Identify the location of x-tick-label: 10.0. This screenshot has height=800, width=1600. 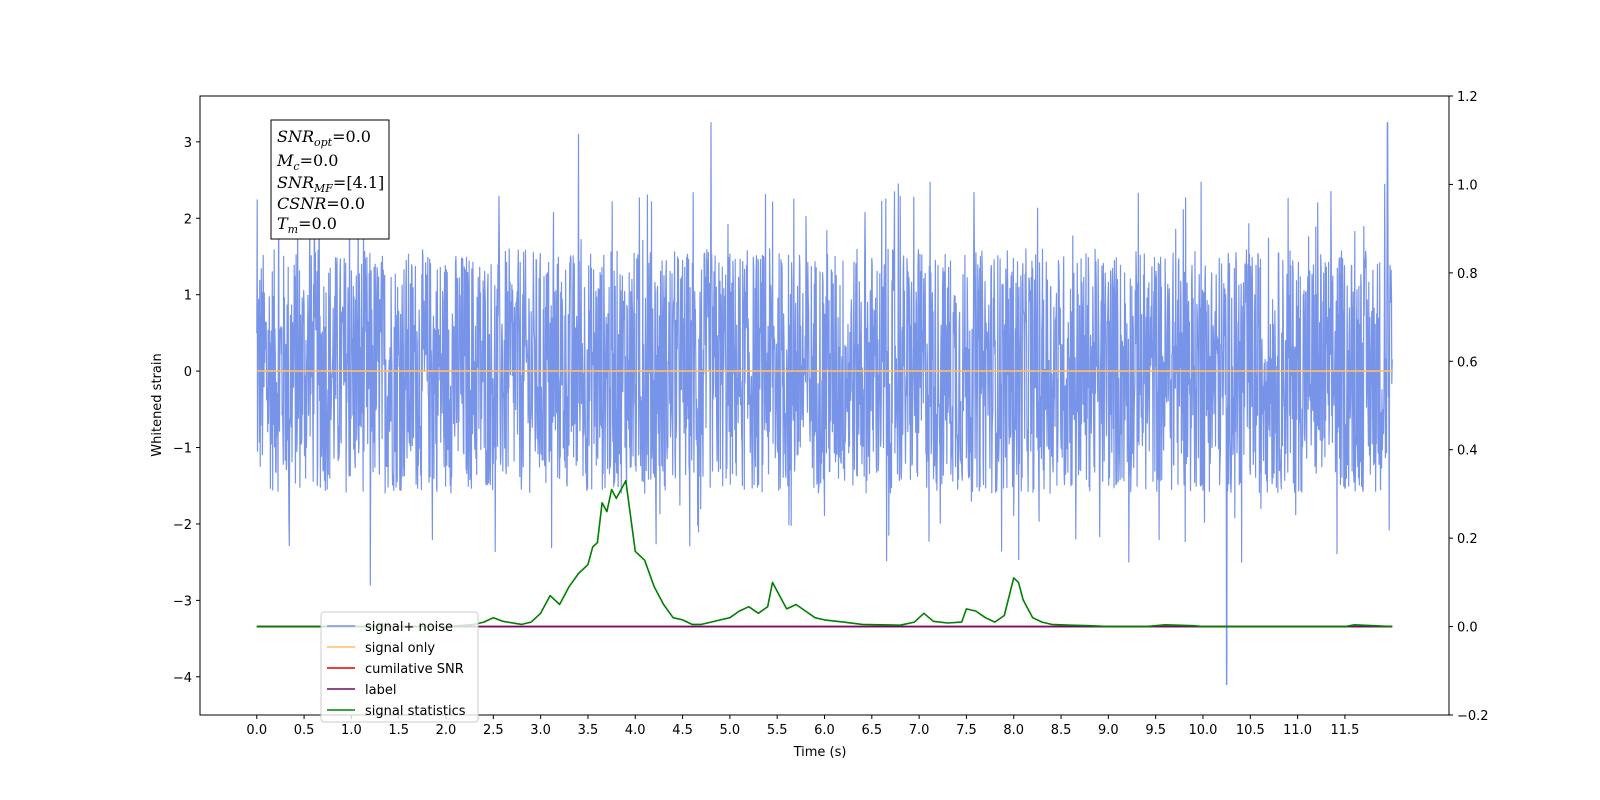
(1203, 730).